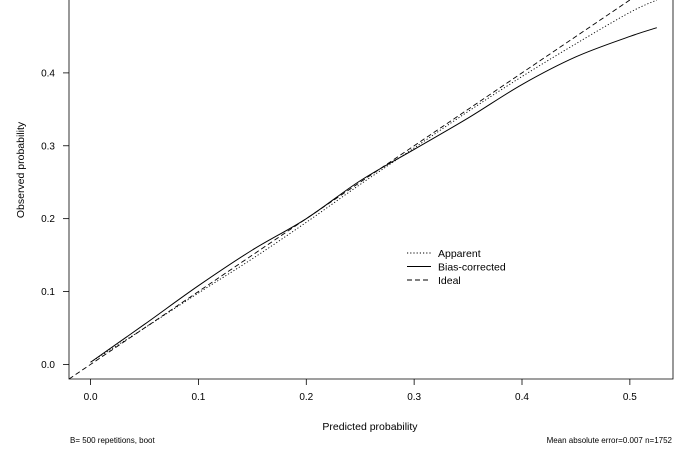  What do you see at coordinates (472, 267) in the screenshot?
I see `legend-label: Bias-corrected` at bounding box center [472, 267].